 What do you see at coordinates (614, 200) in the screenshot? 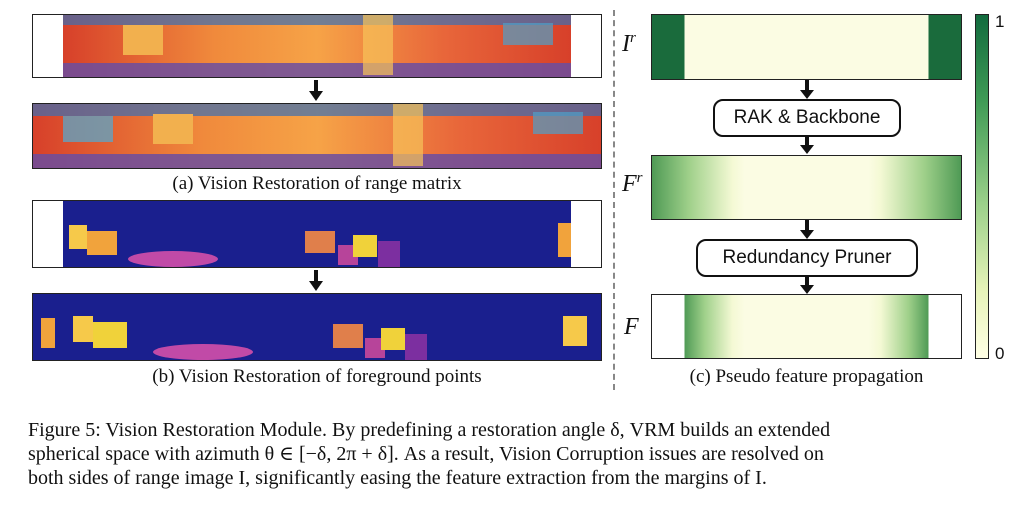
I see `column-separator` at bounding box center [614, 200].